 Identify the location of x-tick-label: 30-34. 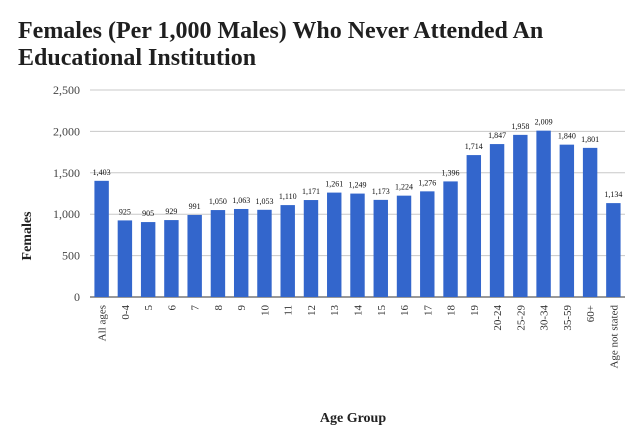
(545, 318).